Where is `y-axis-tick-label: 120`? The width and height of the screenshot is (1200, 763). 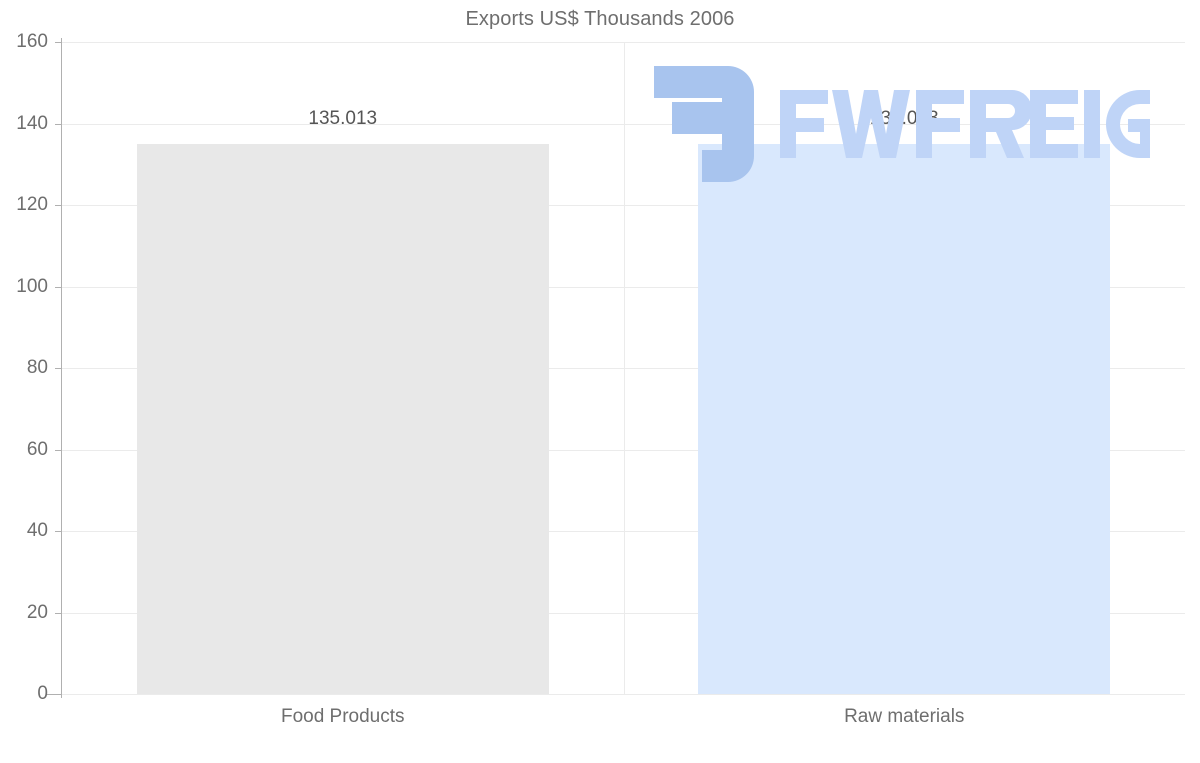 y-axis-tick-label: 120 is located at coordinates (32, 204).